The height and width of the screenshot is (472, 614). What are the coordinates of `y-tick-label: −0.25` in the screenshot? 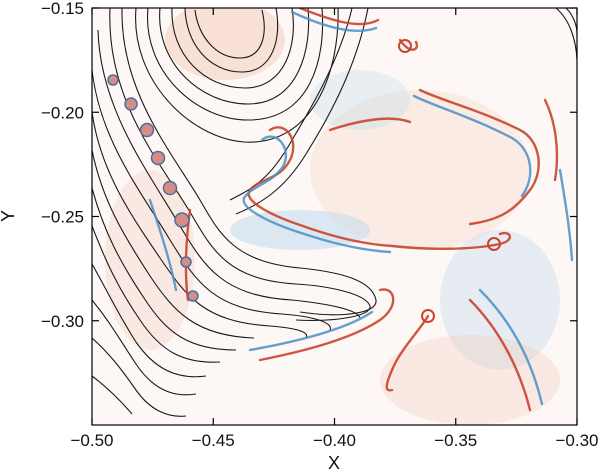 It's located at (62, 217).